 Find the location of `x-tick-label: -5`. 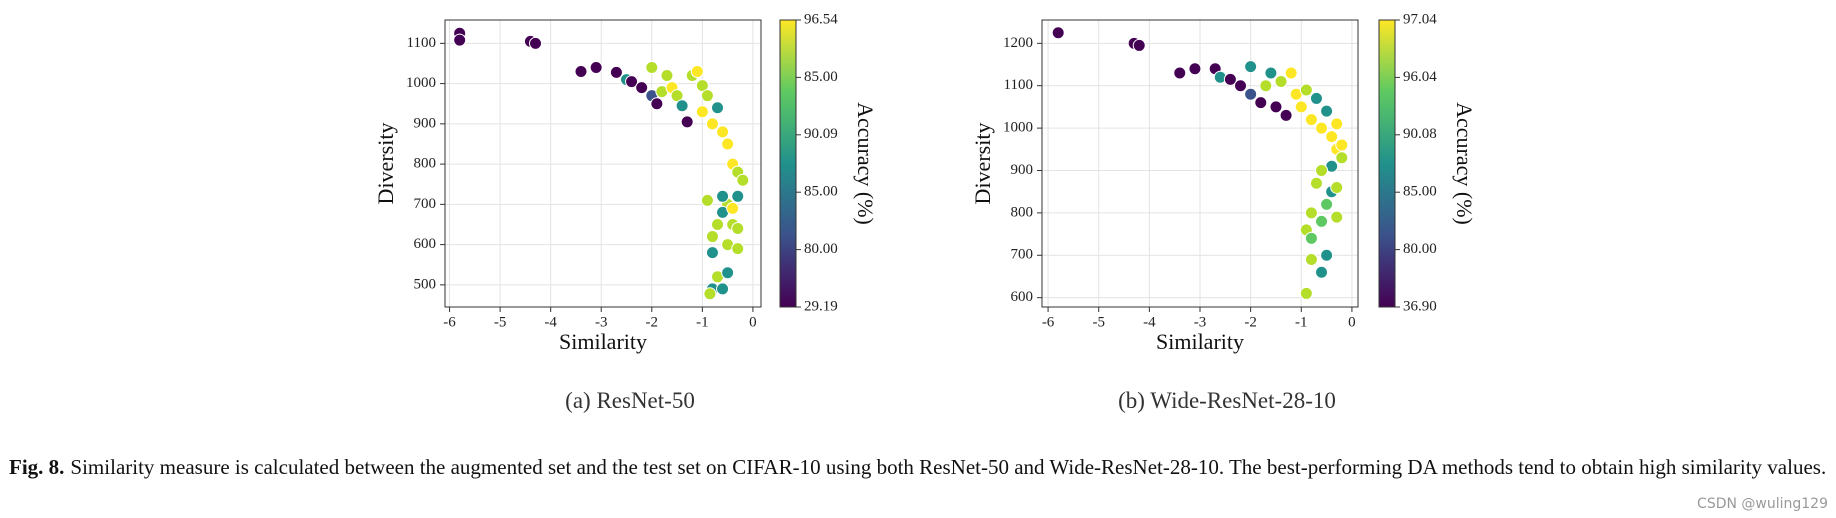

x-tick-label: -5 is located at coordinates (500, 322).